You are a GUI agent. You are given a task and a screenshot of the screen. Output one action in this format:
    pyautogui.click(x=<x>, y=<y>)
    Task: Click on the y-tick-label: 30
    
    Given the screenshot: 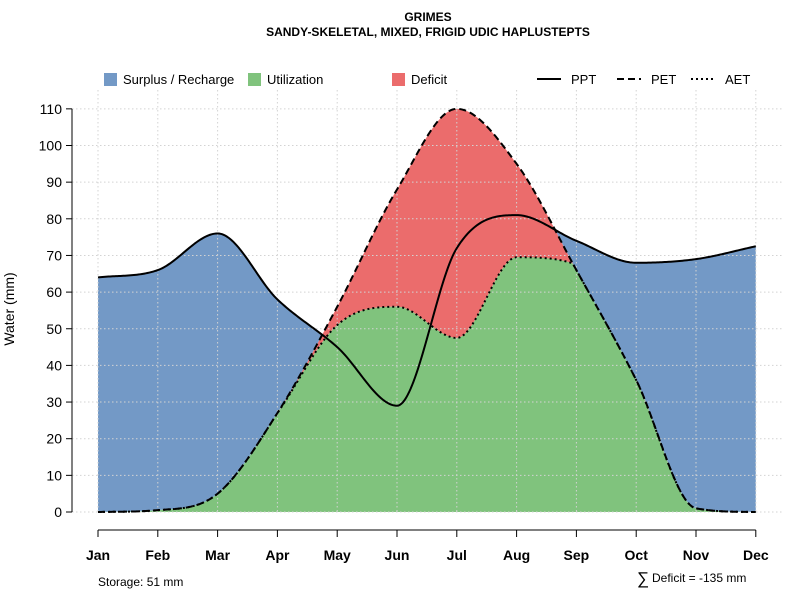 What is the action you would take?
    pyautogui.click(x=54, y=402)
    